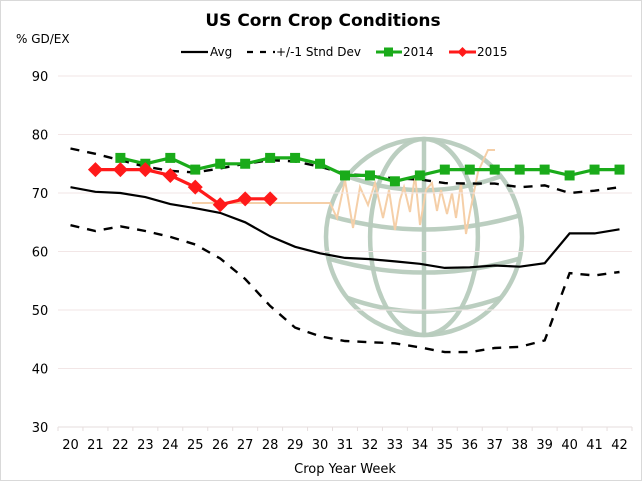 This screenshot has width=644, height=483. What do you see at coordinates (221, 52) in the screenshot?
I see `legend-label-avg: Avg` at bounding box center [221, 52].